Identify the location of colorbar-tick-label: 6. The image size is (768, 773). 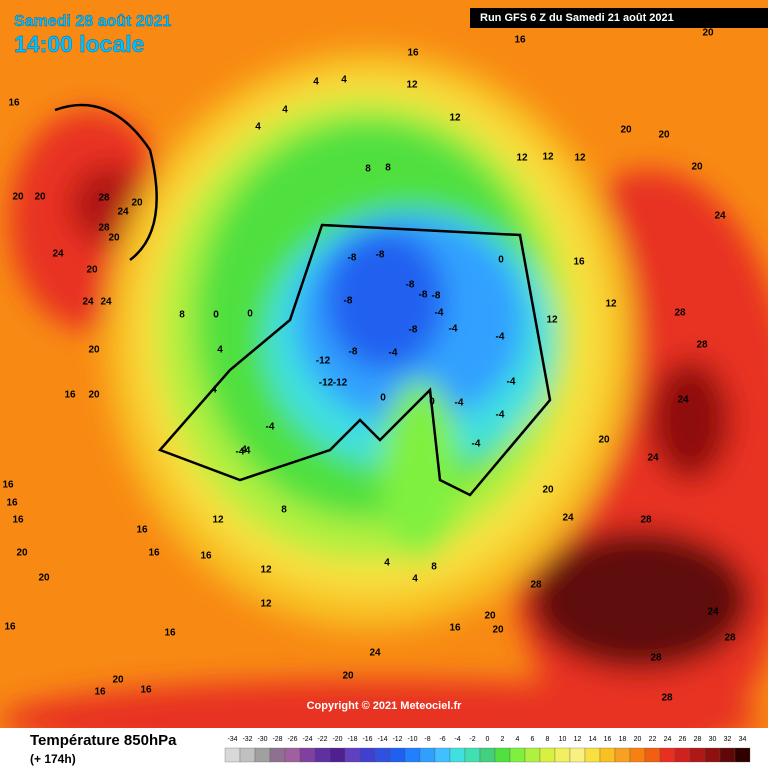
(533, 739).